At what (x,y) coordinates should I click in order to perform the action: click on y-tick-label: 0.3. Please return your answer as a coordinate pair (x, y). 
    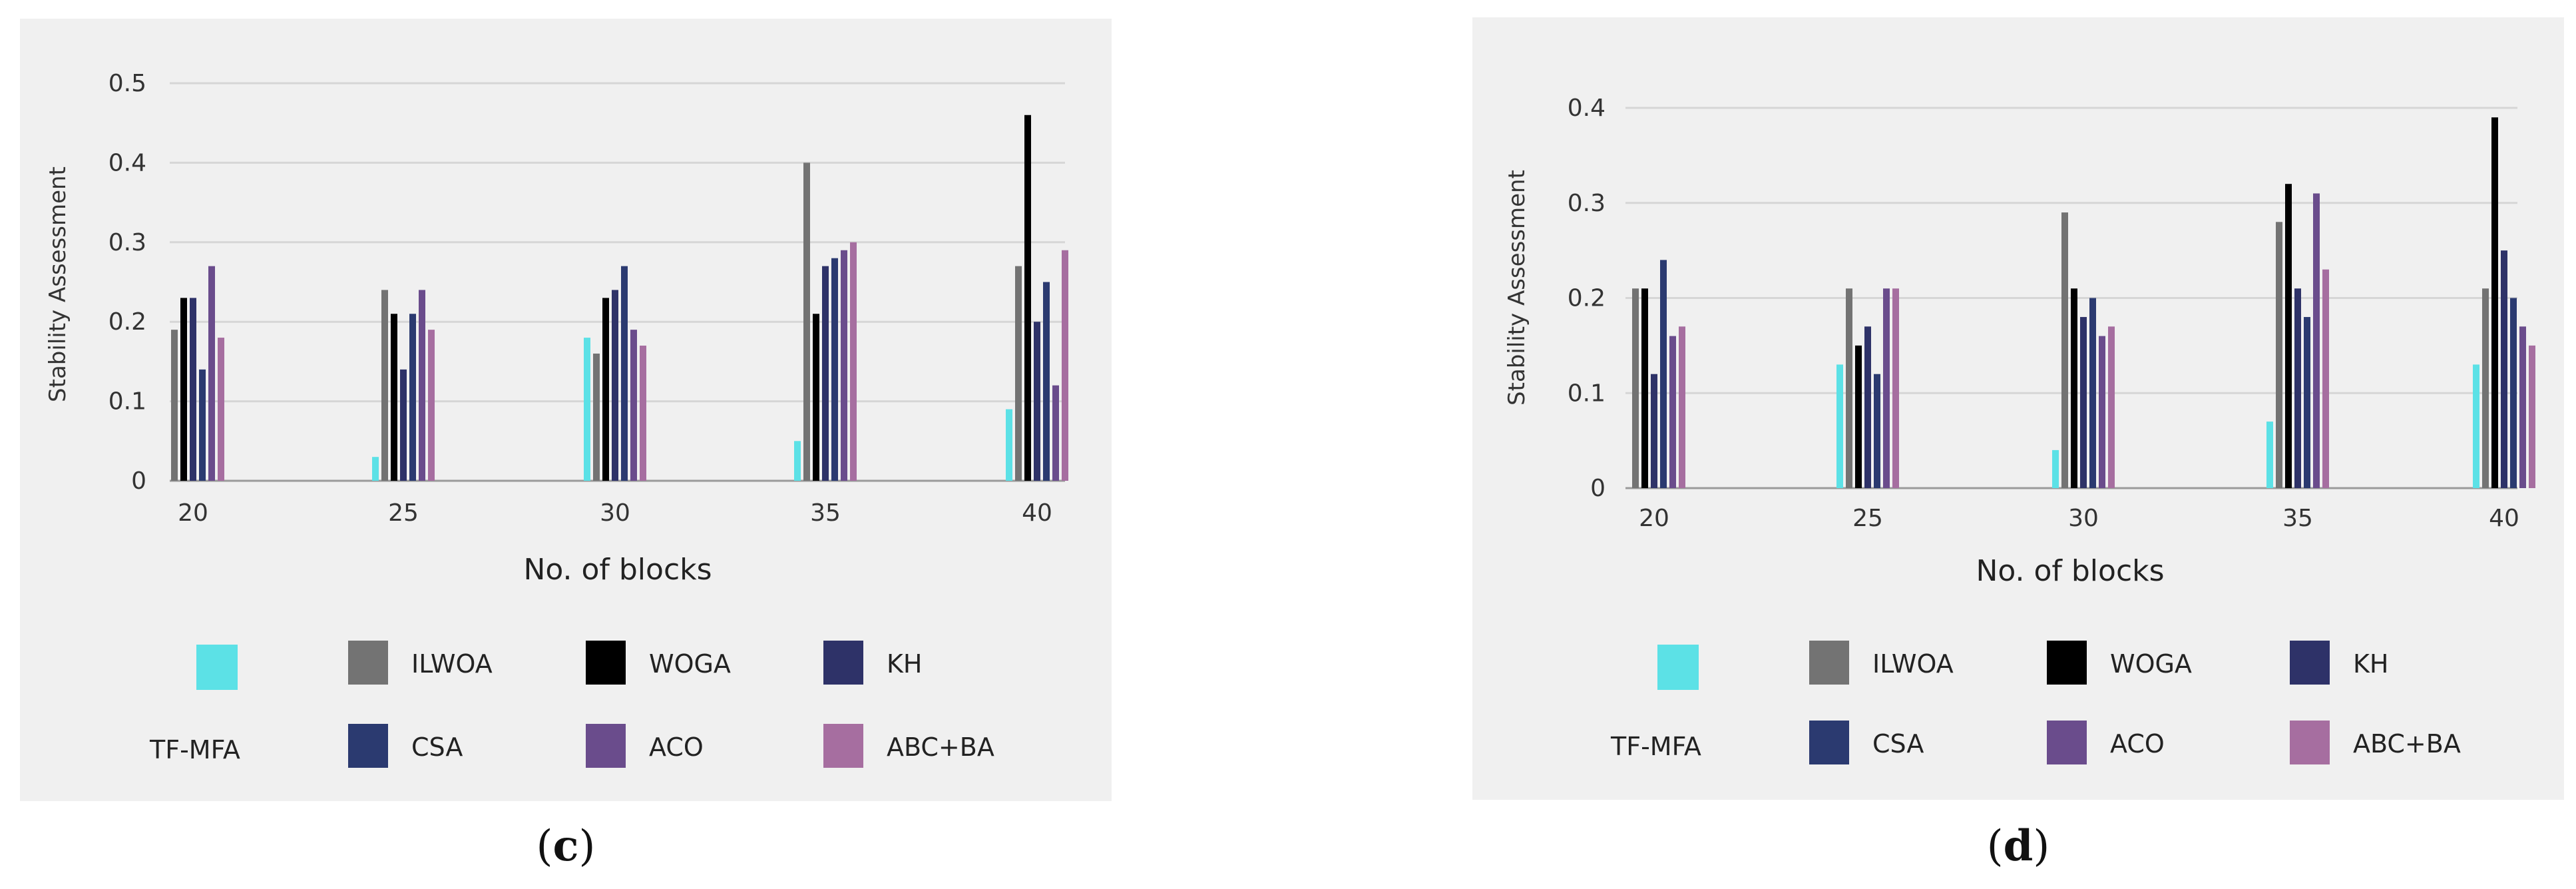
    Looking at the image, I should click on (127, 243).